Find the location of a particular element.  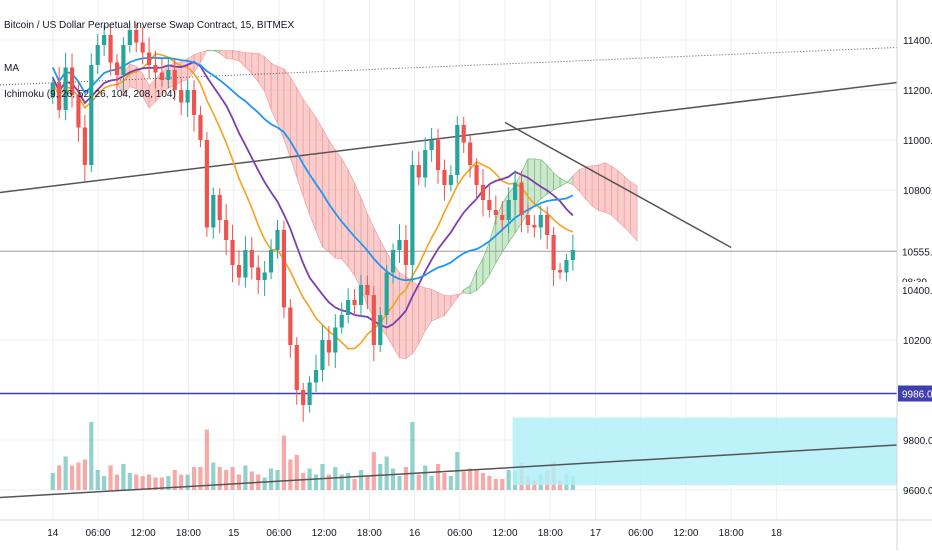

y-tick-label: 10200.0 is located at coordinates (917, 341).